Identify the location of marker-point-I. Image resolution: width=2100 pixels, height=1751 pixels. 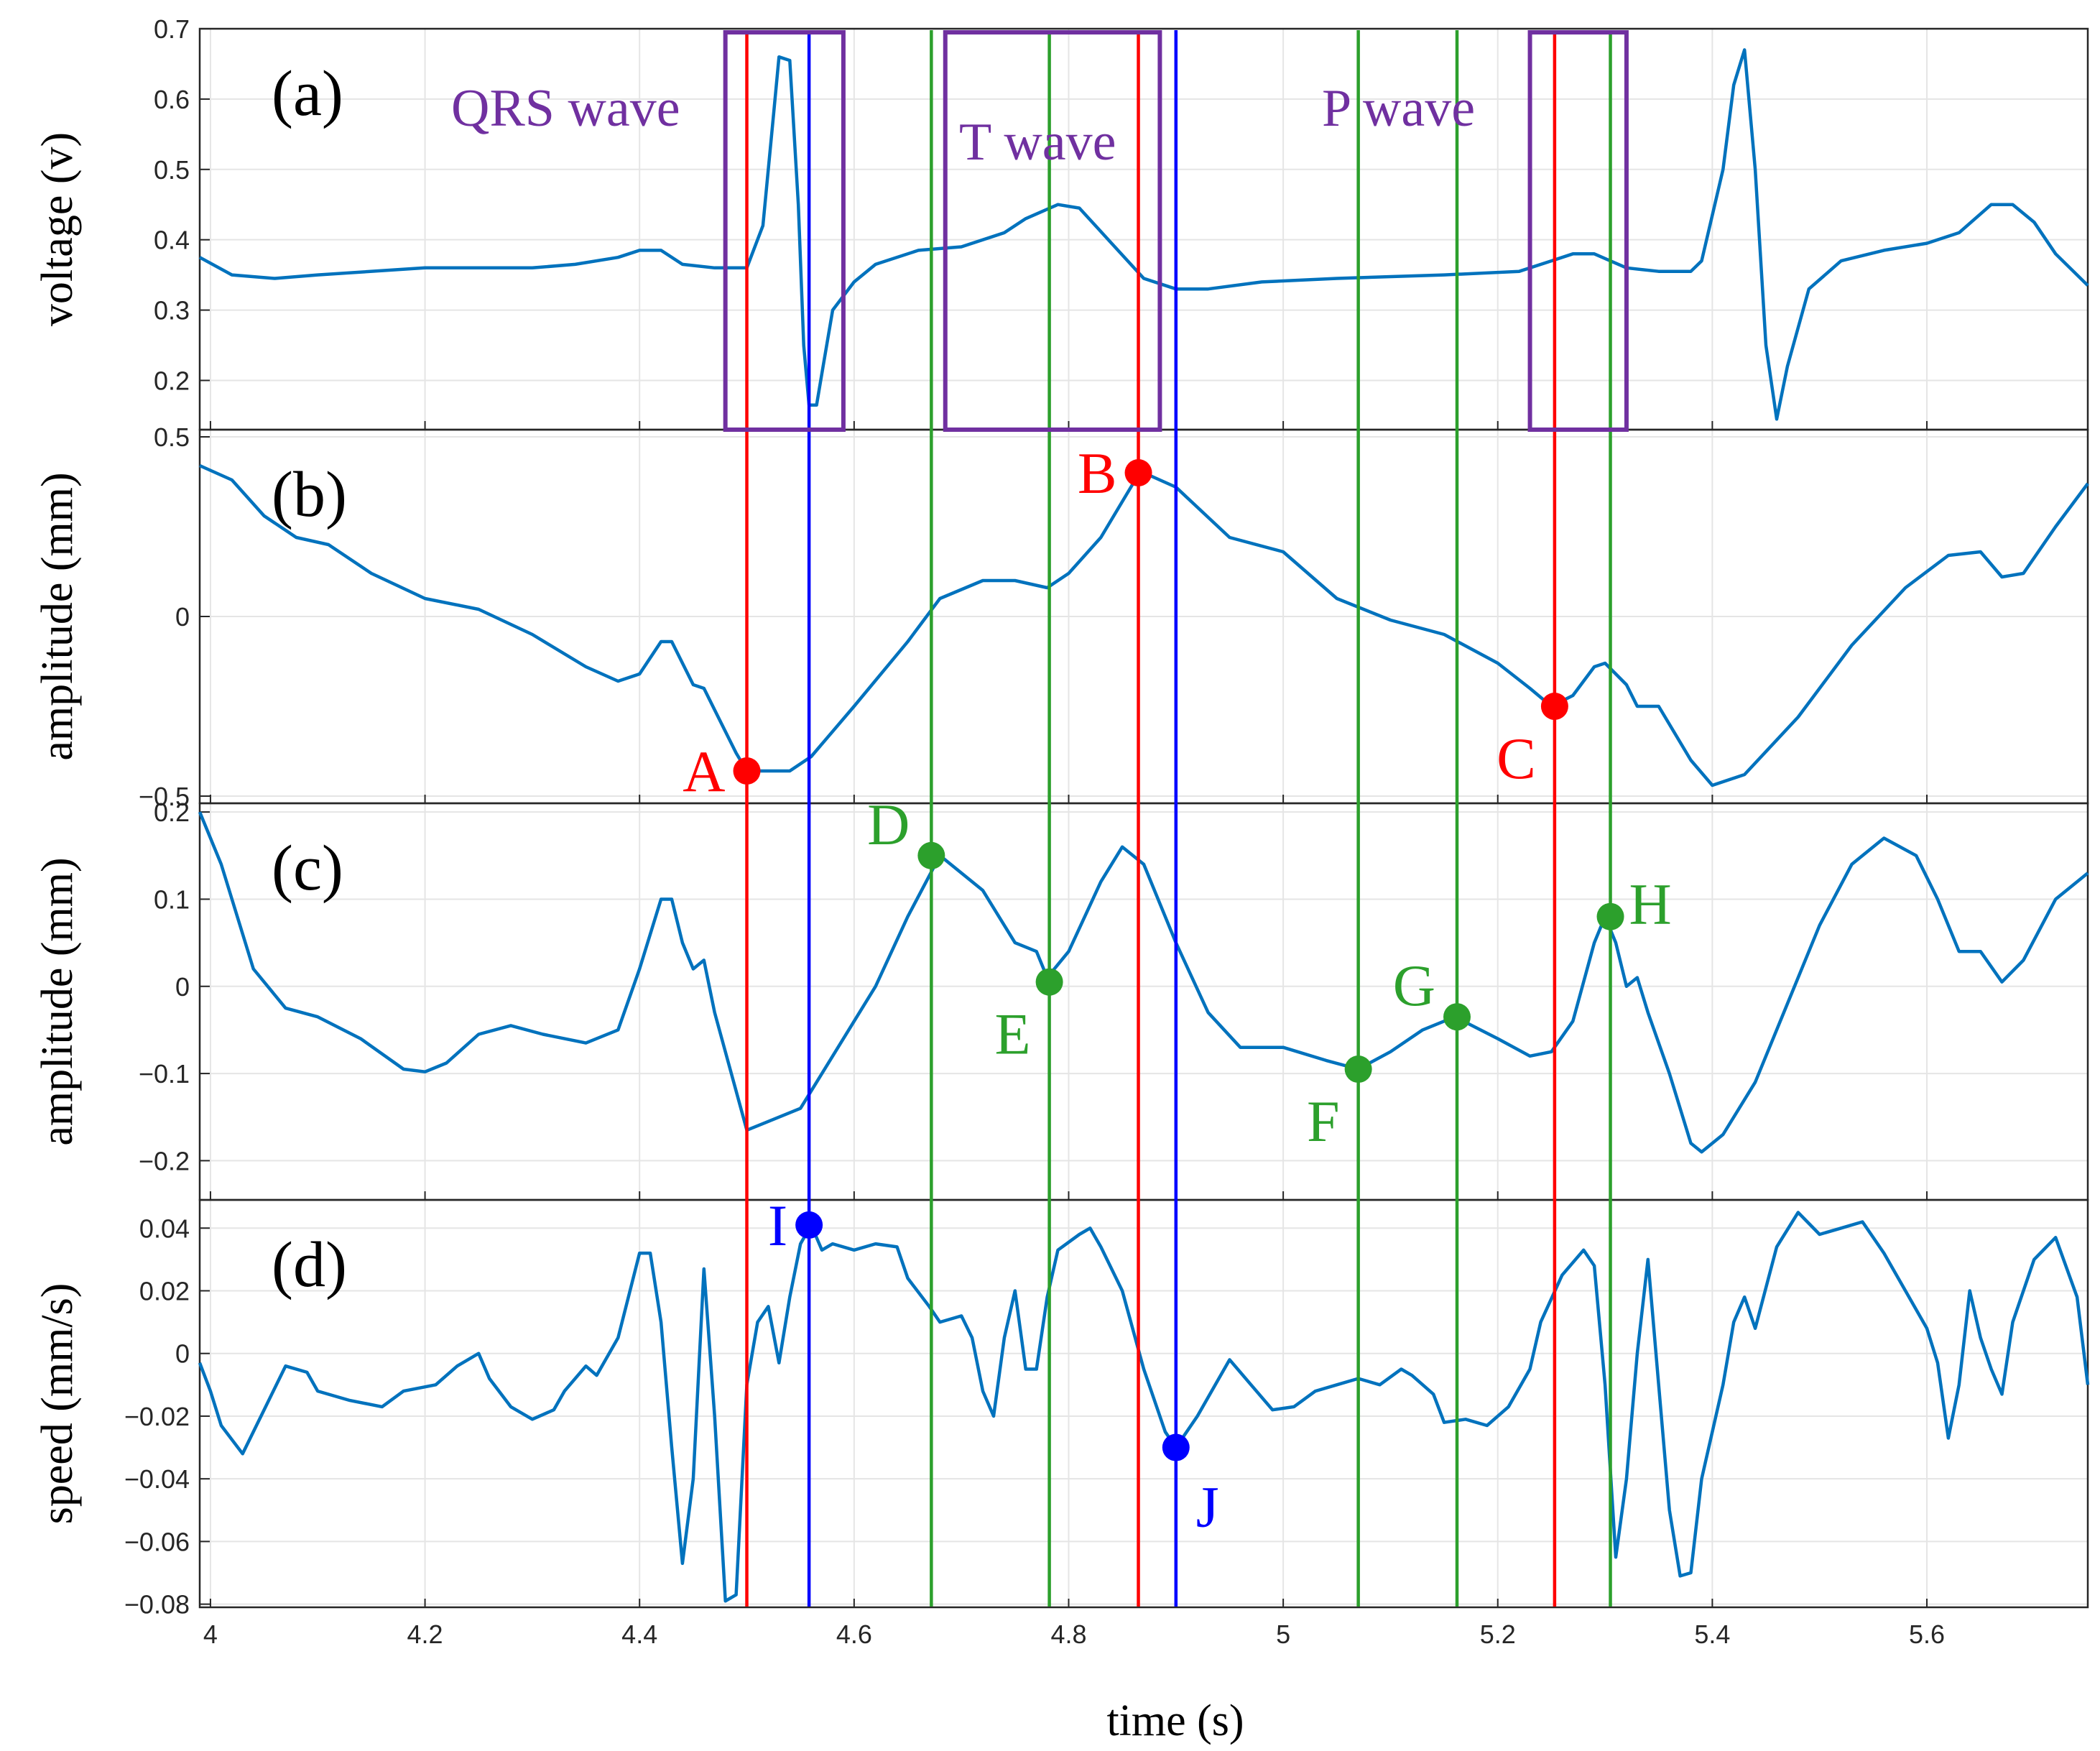
(809, 1225).